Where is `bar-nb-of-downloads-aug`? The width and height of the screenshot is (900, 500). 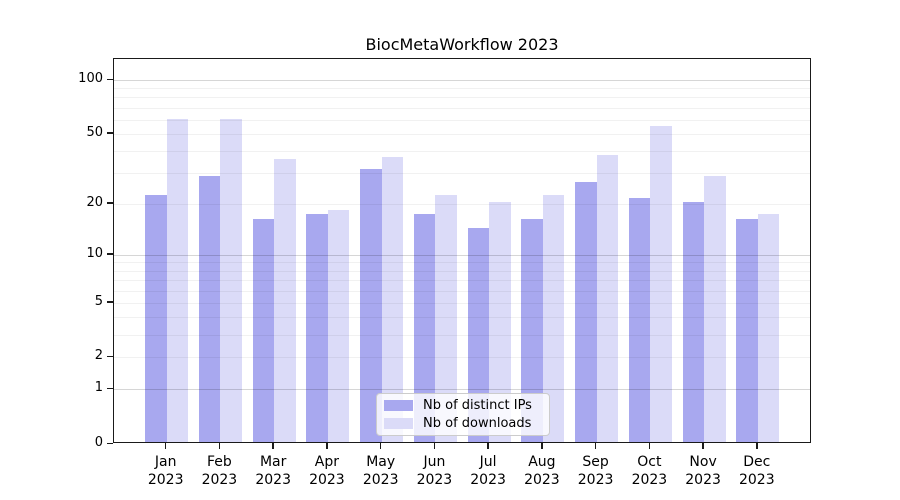 bar-nb-of-downloads-aug is located at coordinates (553, 318).